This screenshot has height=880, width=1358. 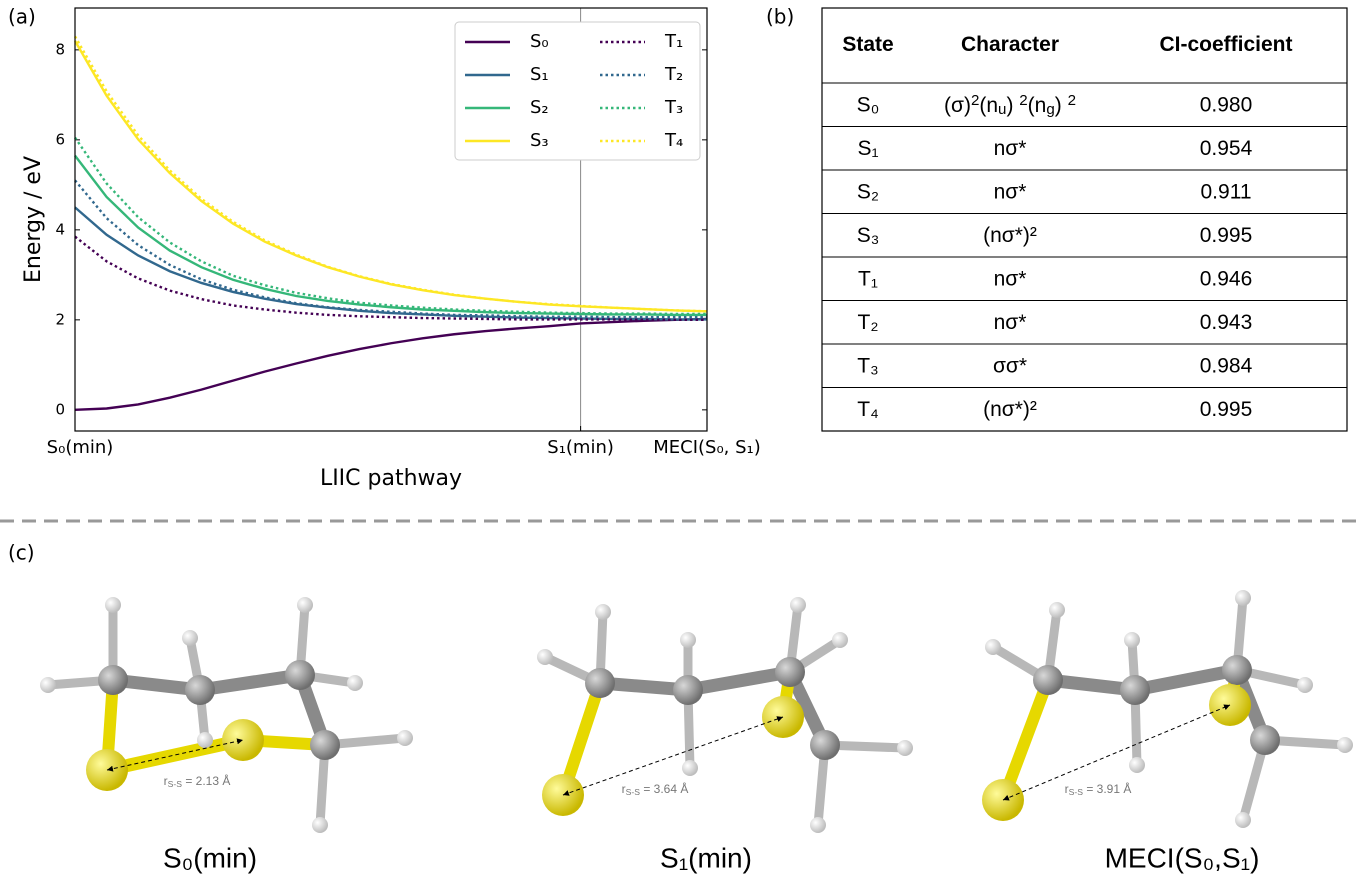 I want to click on molecule: rS-S = 3.64 Å S₁(min), so click(x=725, y=735).